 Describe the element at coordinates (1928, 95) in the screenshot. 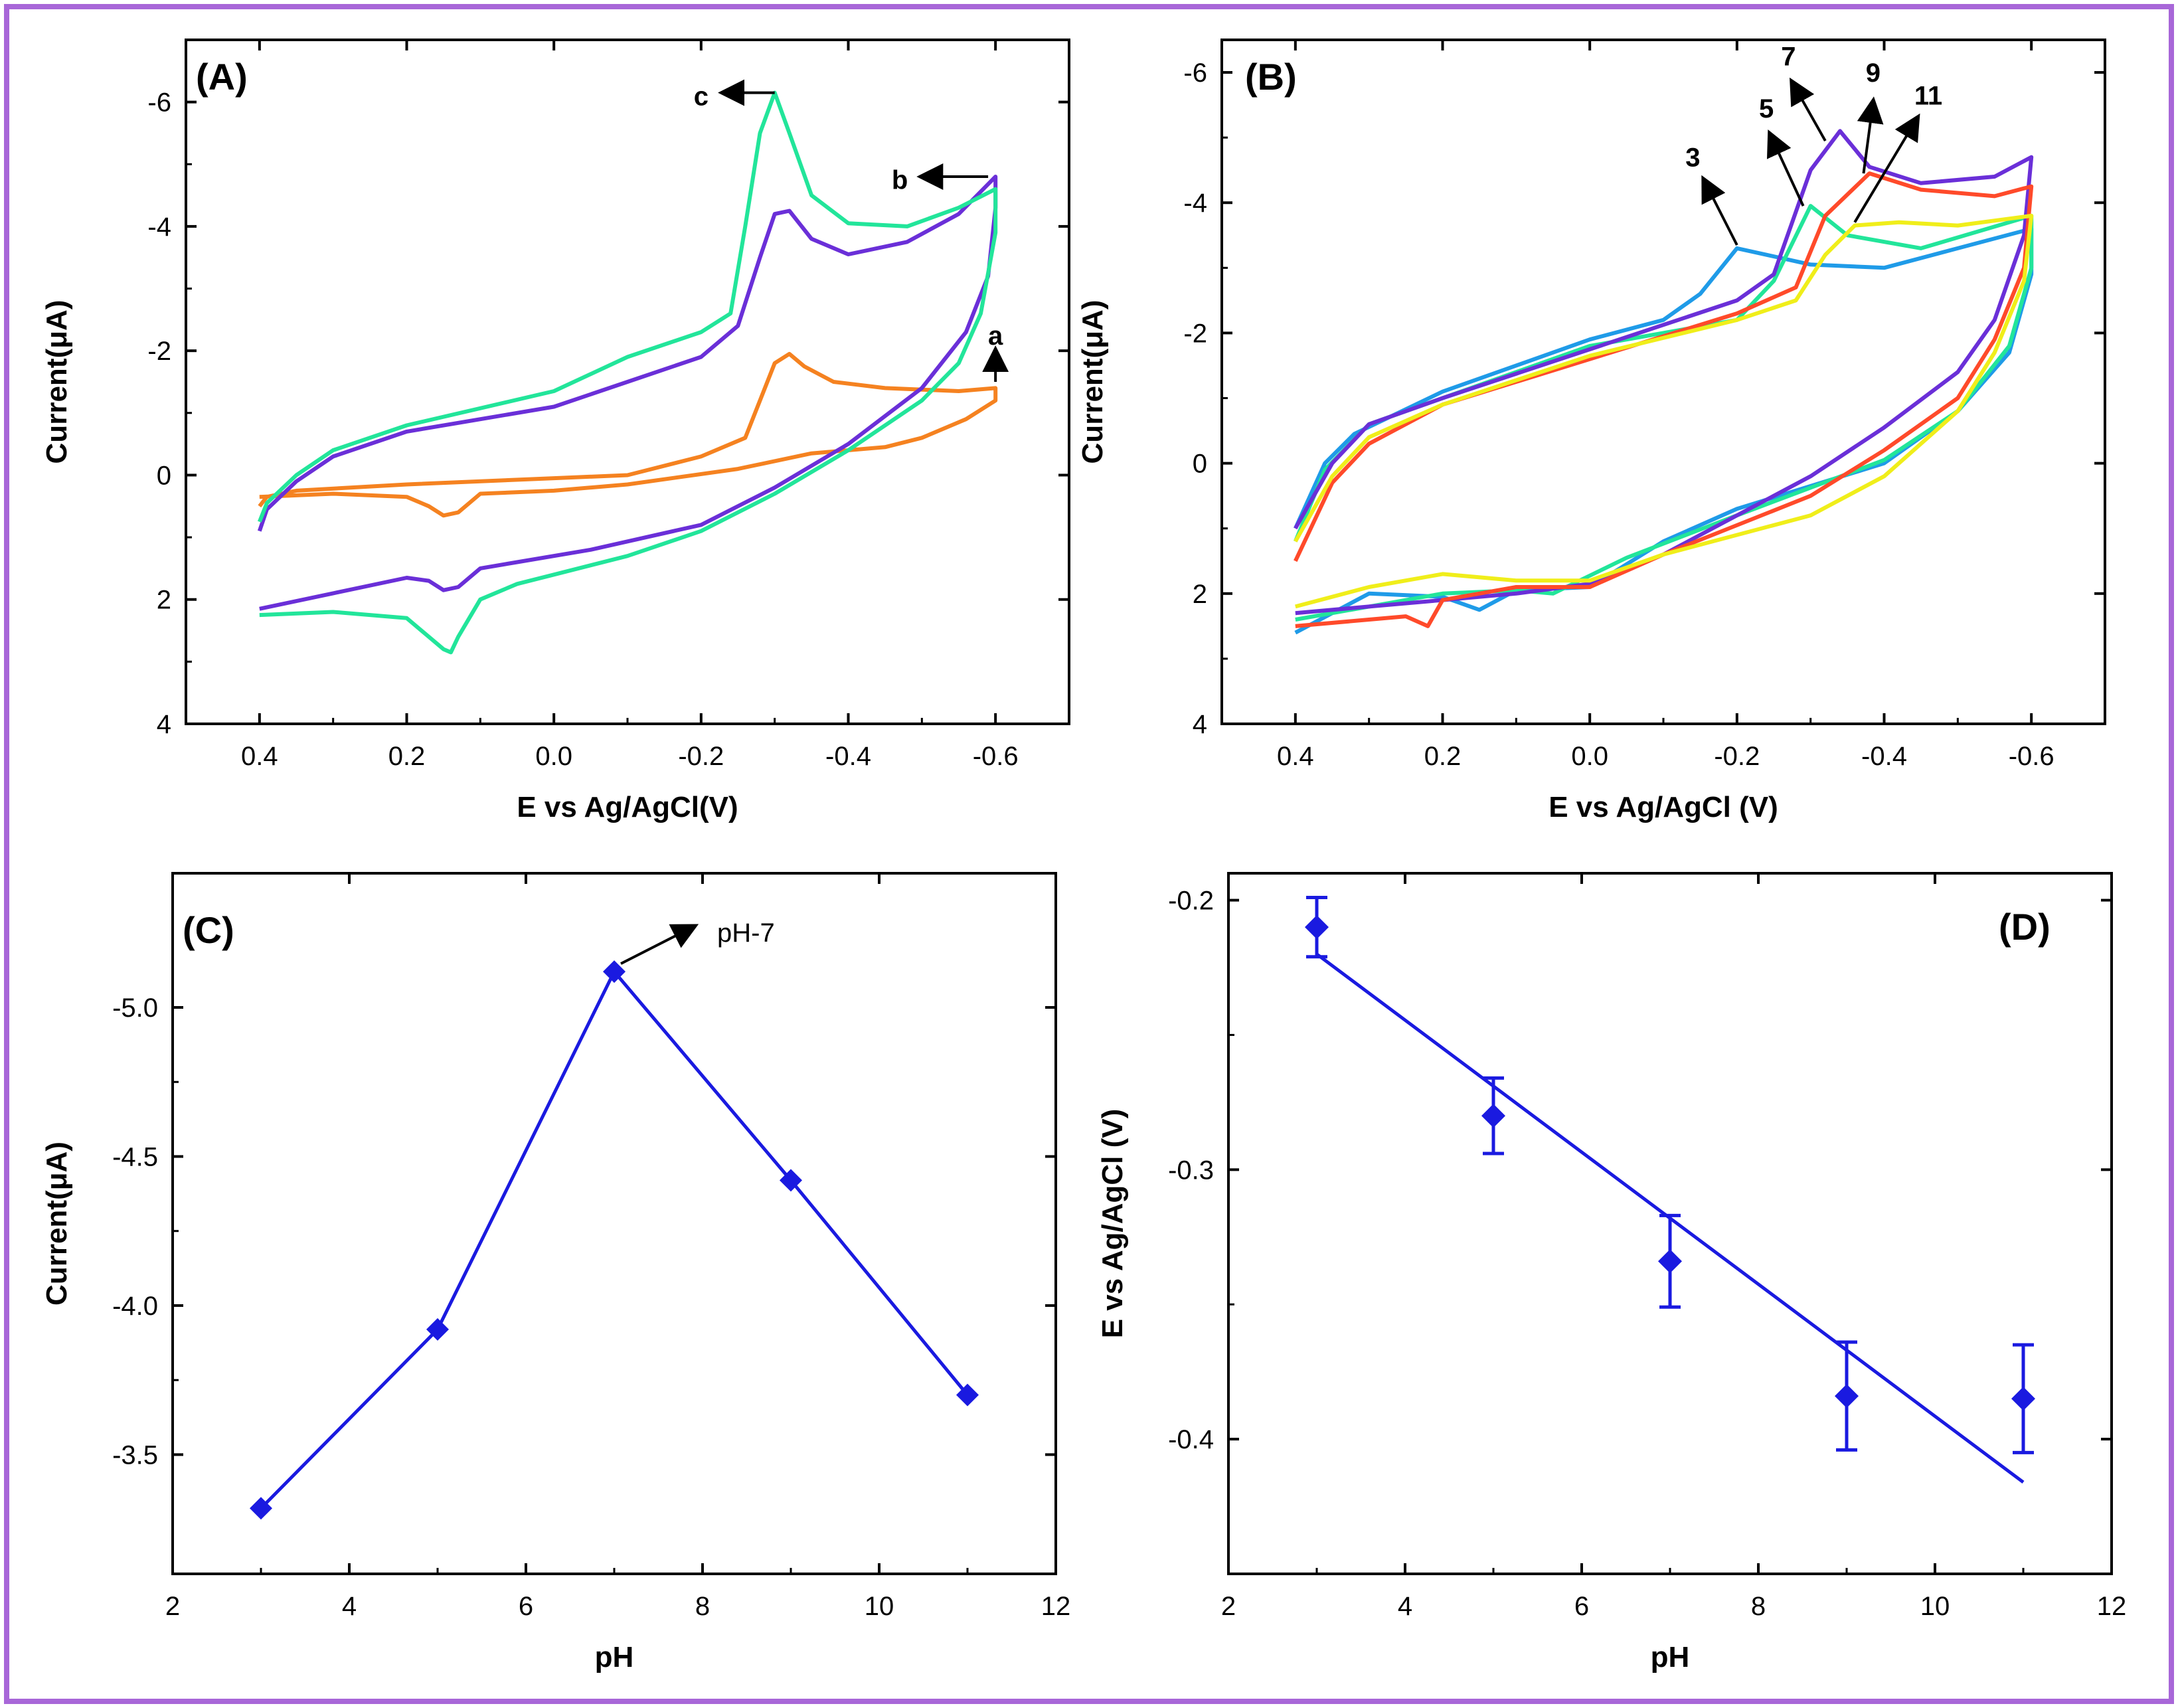

I see `curve-label-ph-11: 11` at that location.